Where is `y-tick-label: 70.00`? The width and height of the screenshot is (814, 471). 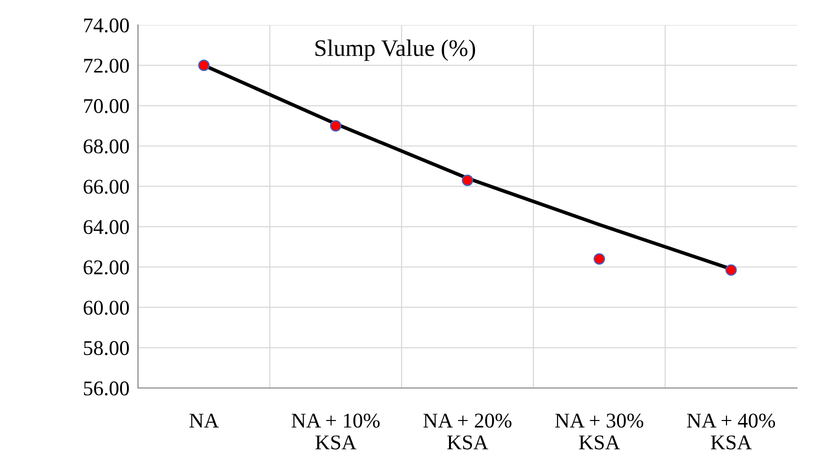 y-tick-label: 70.00 is located at coordinates (106, 106).